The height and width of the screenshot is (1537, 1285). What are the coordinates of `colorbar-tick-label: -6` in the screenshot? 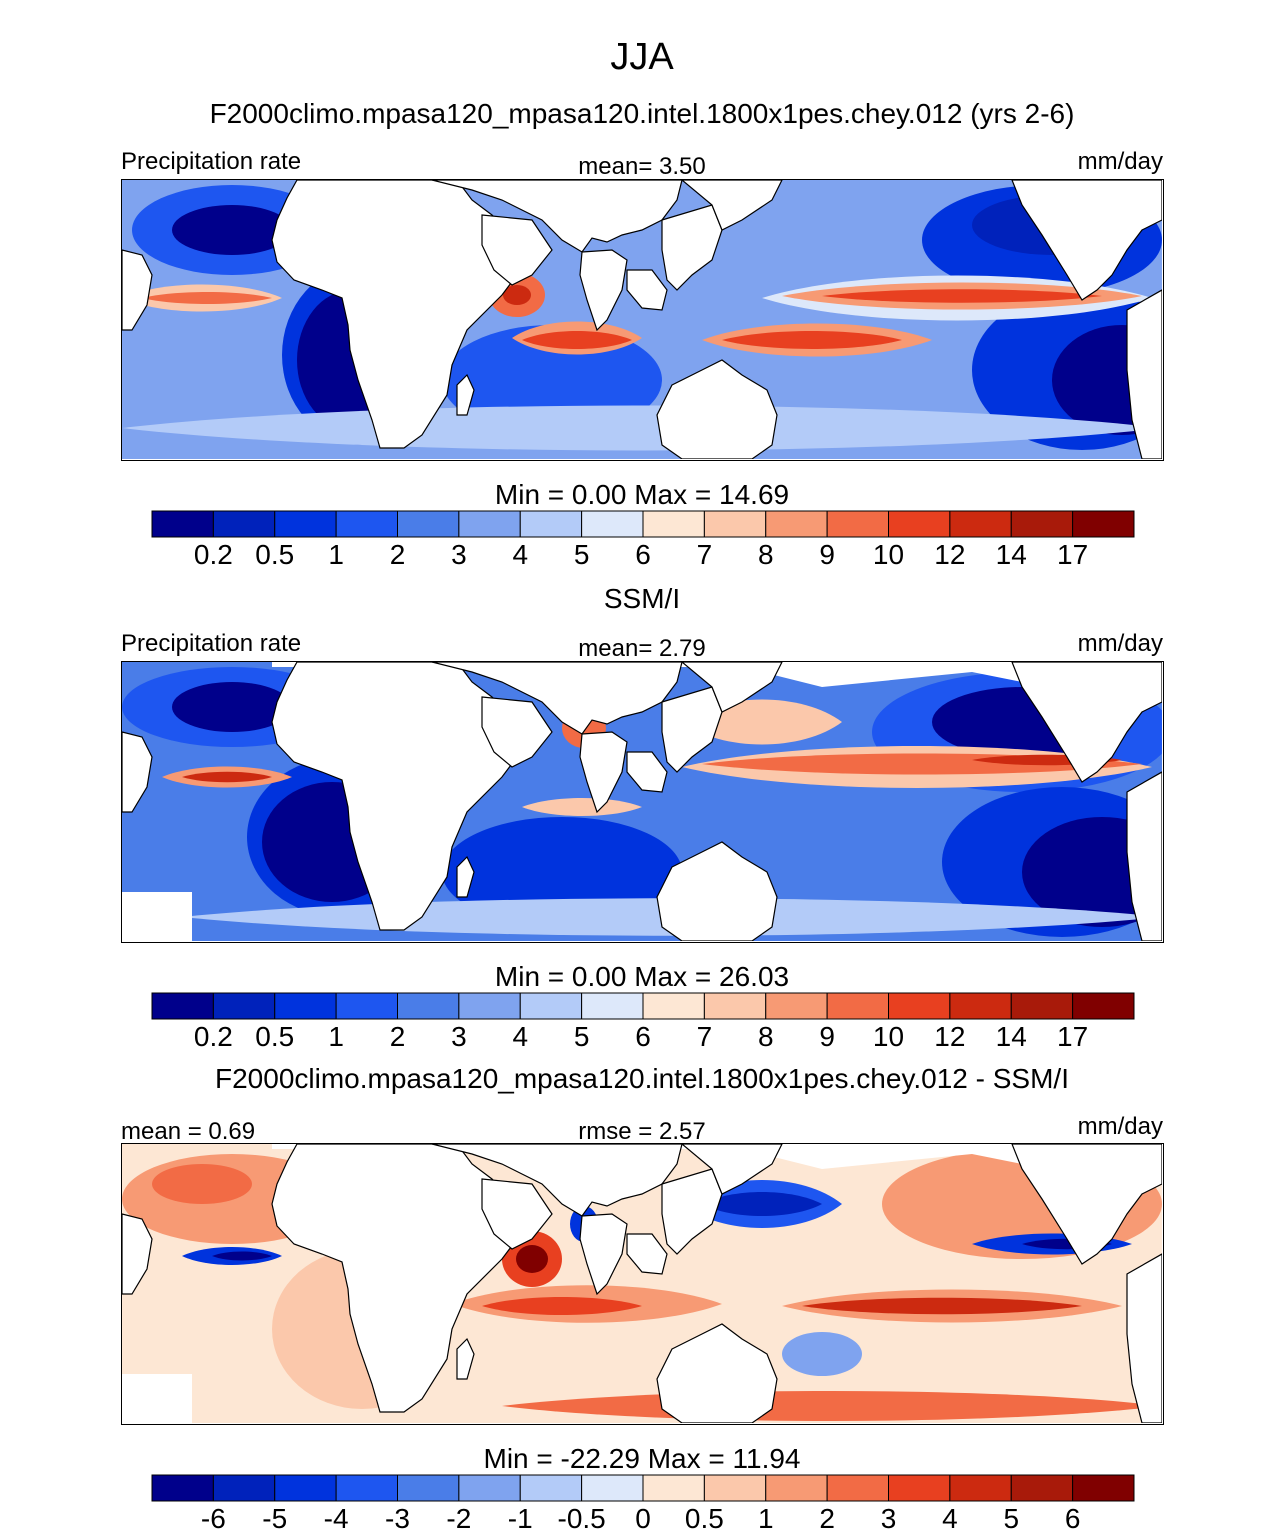 It's located at (213, 1518).